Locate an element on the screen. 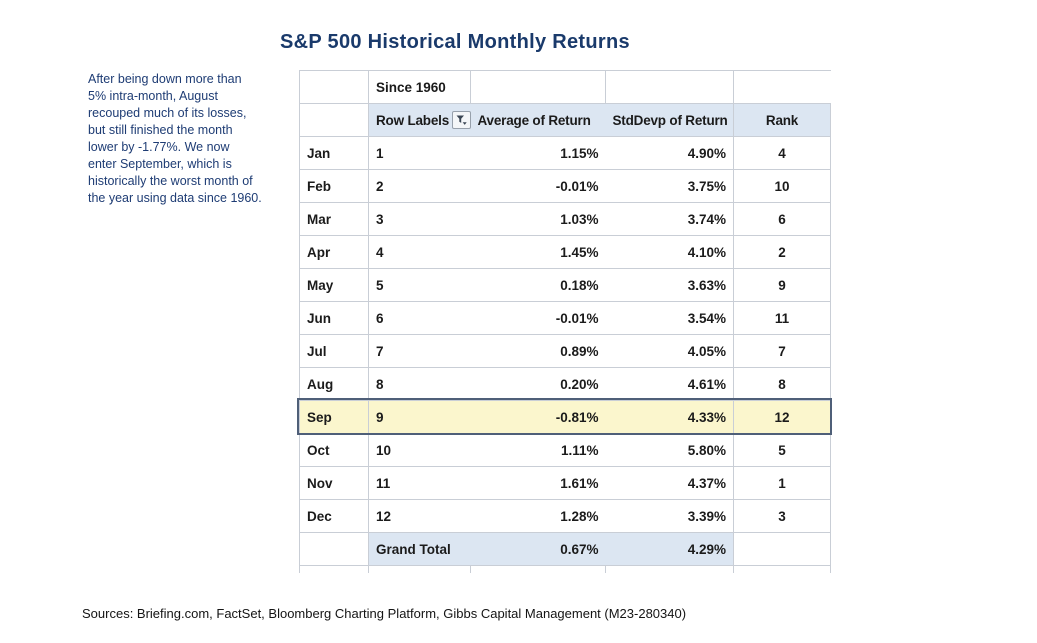  table-row-feb: Feb 2 -0.01% 3.75% 10 is located at coordinates (565, 186).